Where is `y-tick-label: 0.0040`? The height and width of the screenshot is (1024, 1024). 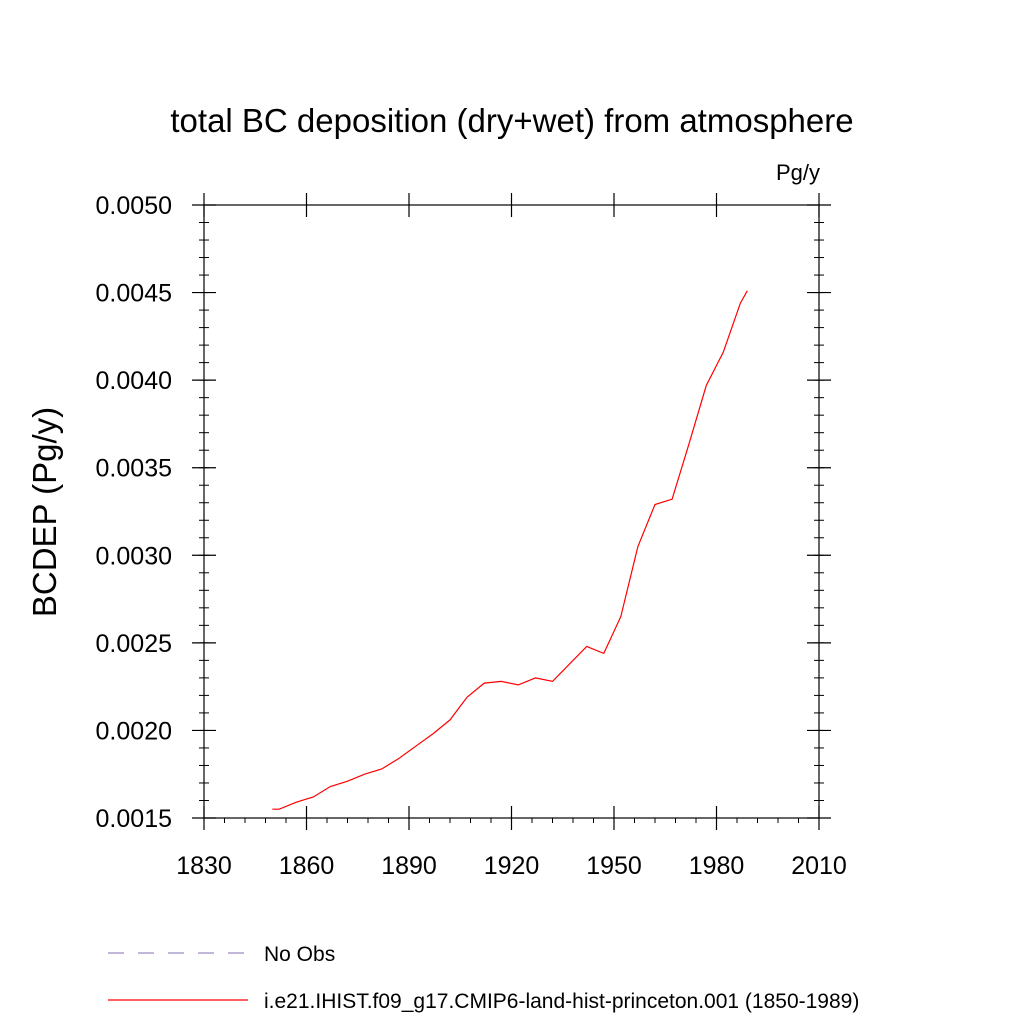
y-tick-label: 0.0040 is located at coordinates (134, 381).